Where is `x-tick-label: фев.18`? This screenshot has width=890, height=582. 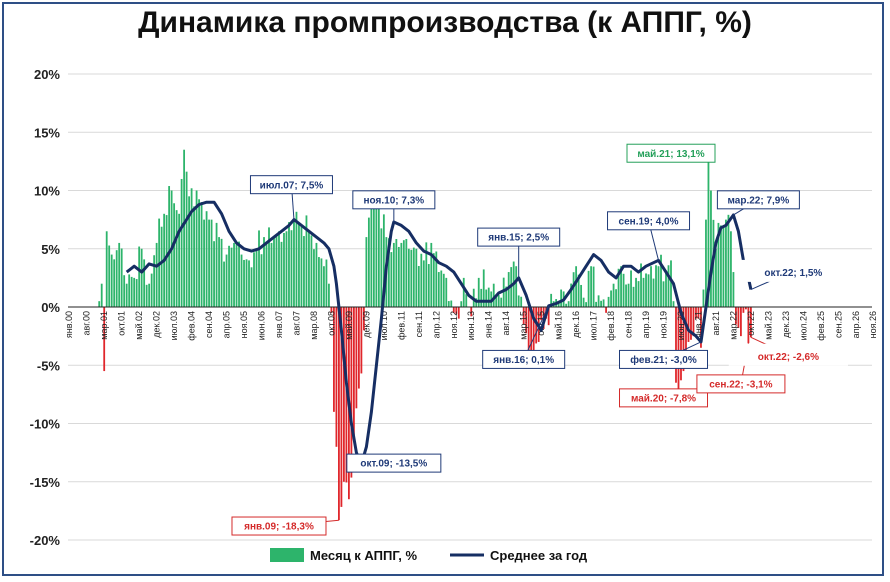
x-tick-label: фев.18 is located at coordinates (611, 326).